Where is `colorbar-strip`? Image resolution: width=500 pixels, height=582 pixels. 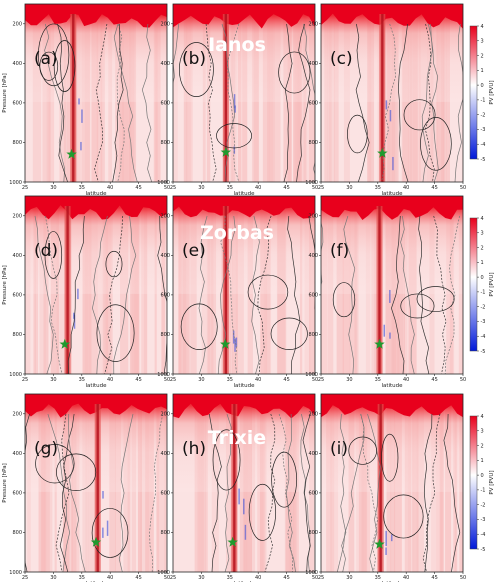 colorbar-strip is located at coordinates (473, 284).